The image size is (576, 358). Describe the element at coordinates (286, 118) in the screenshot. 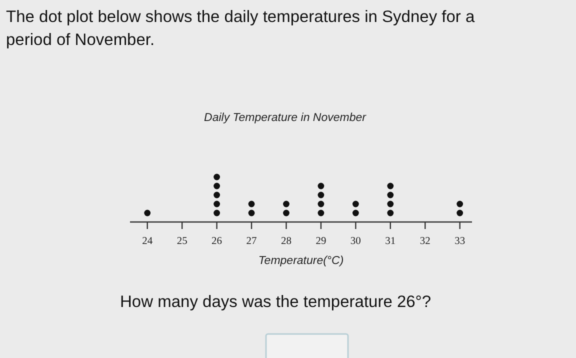

I see `chart-title: Daily Temperature in November` at that location.